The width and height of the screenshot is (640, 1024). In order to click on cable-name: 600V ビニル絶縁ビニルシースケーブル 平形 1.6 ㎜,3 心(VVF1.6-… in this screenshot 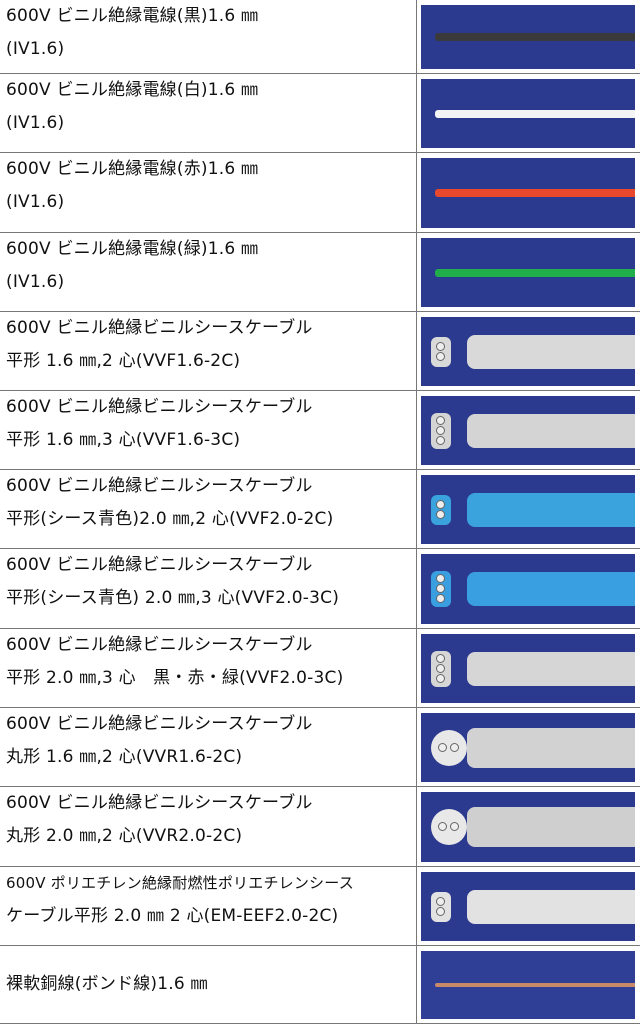, I will do `click(208, 424)`.